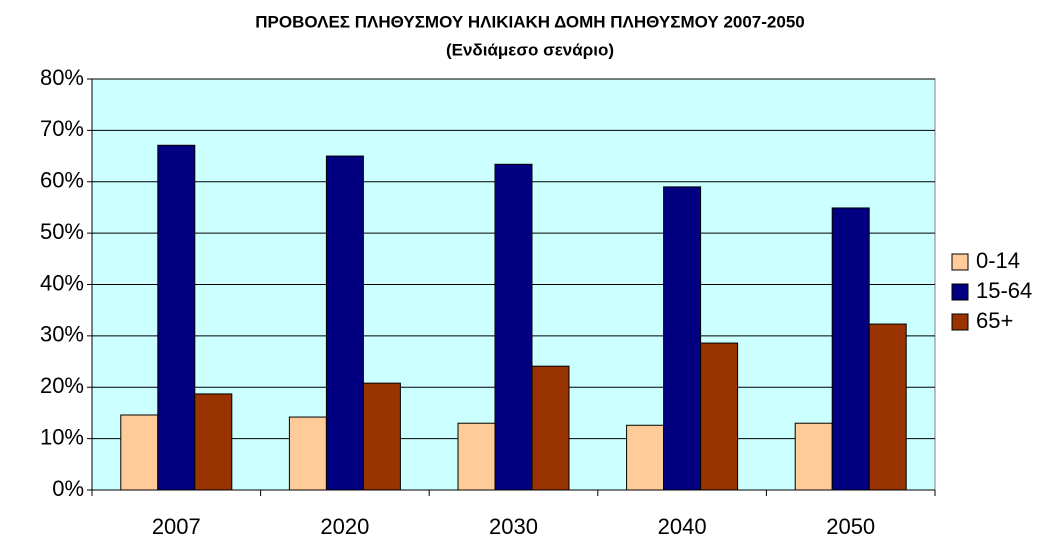 The width and height of the screenshot is (1060, 544). Describe the element at coordinates (176, 526) in the screenshot. I see `x-tick-label: 2007` at that location.